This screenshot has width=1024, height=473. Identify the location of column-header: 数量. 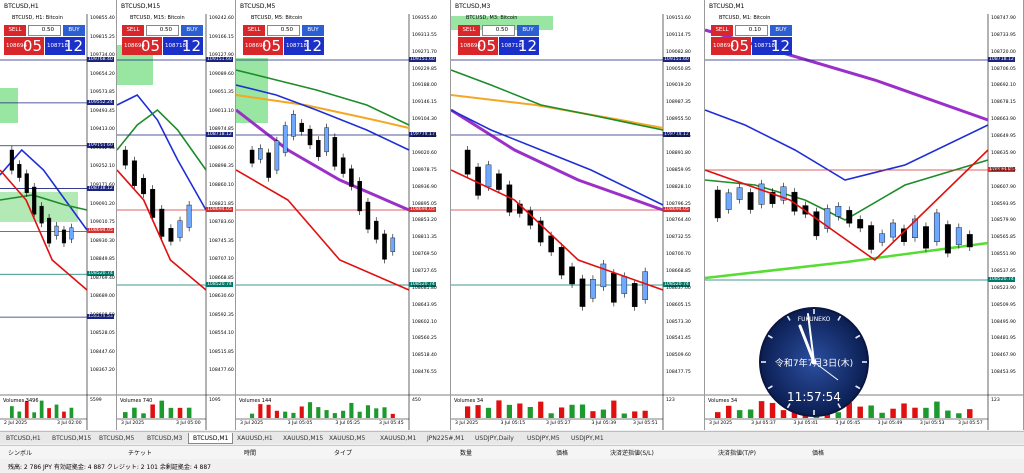
(466, 453).